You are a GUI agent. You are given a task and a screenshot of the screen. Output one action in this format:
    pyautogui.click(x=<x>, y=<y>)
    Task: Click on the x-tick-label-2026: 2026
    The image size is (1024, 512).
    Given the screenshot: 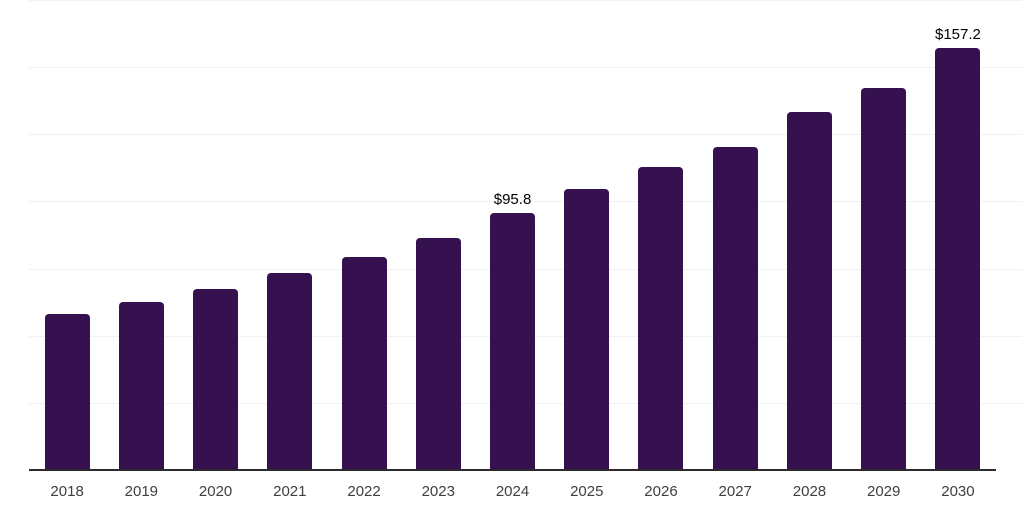 What is the action you would take?
    pyautogui.click(x=661, y=491)
    